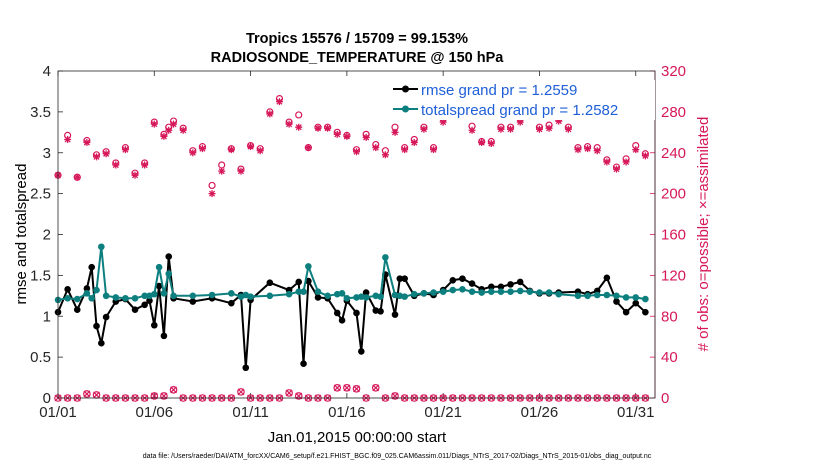 This screenshot has width=830, height=470. What do you see at coordinates (673, 153) in the screenshot?
I see `y-right-tick-label: 240` at bounding box center [673, 153].